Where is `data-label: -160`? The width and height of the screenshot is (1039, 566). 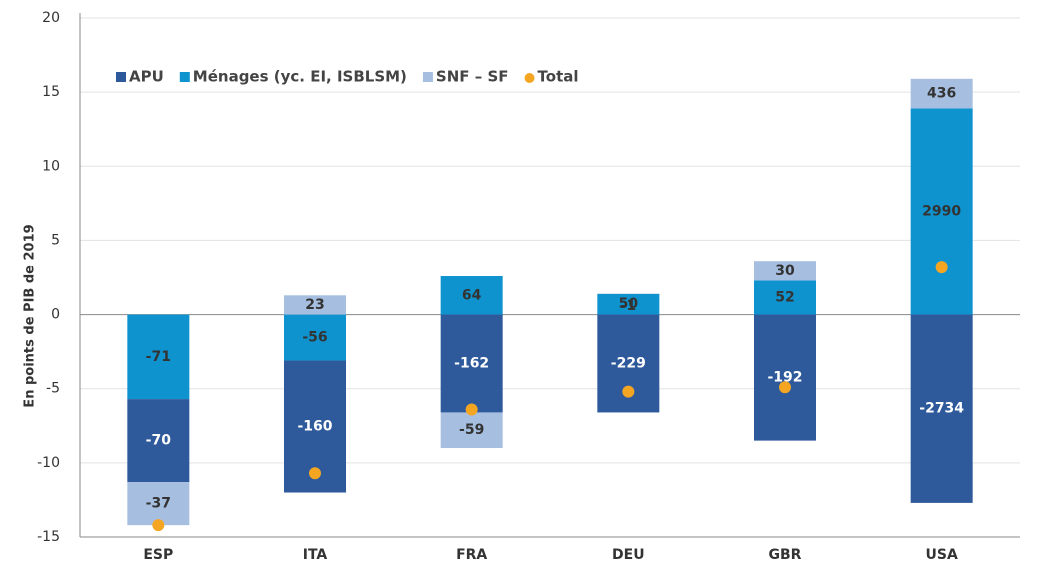 data-label: -160 is located at coordinates (314, 427).